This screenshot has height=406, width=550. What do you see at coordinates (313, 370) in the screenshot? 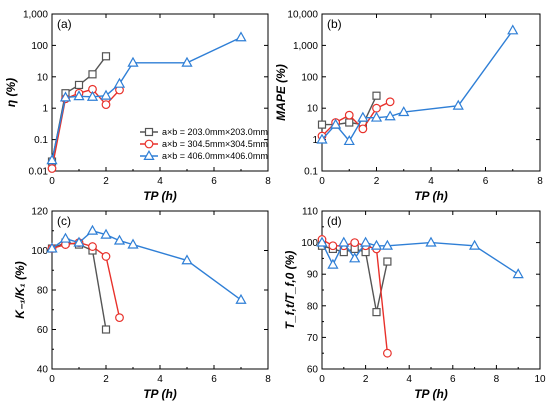
I see `panel-d-y-tick-label: 60` at bounding box center [313, 370].